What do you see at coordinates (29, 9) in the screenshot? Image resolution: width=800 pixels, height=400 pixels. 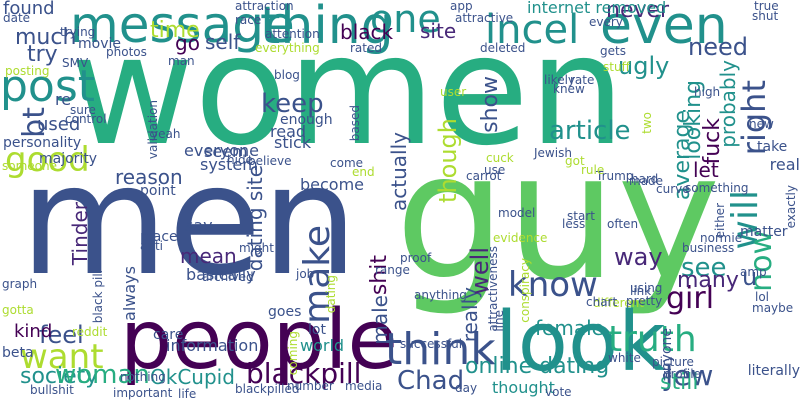 I see `word-found: found` at bounding box center [29, 9].